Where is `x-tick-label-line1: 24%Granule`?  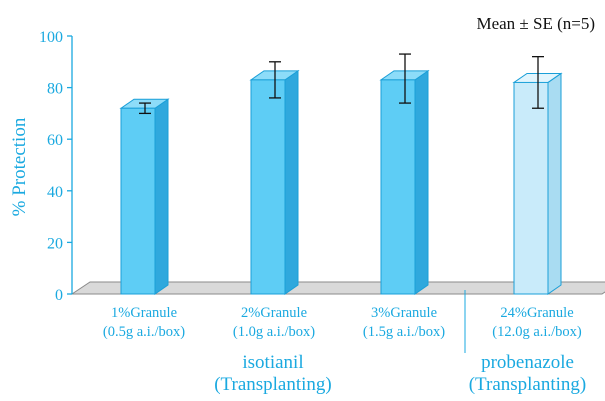
x-tick-label-line1: 24%Granule is located at coordinates (536, 313).